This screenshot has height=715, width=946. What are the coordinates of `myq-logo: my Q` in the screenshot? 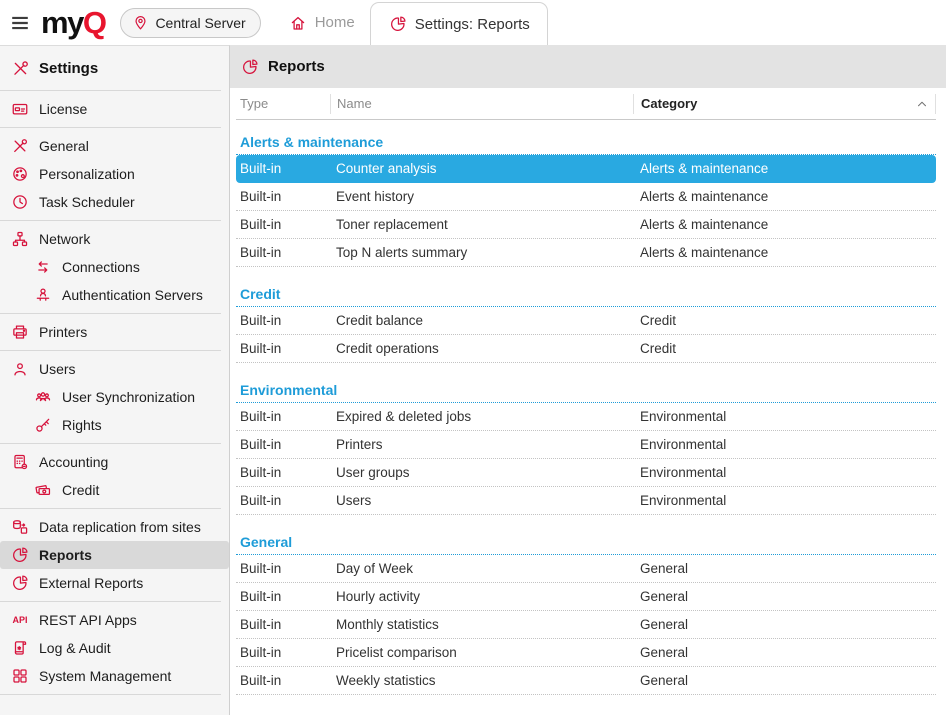 It's located at (74, 22).